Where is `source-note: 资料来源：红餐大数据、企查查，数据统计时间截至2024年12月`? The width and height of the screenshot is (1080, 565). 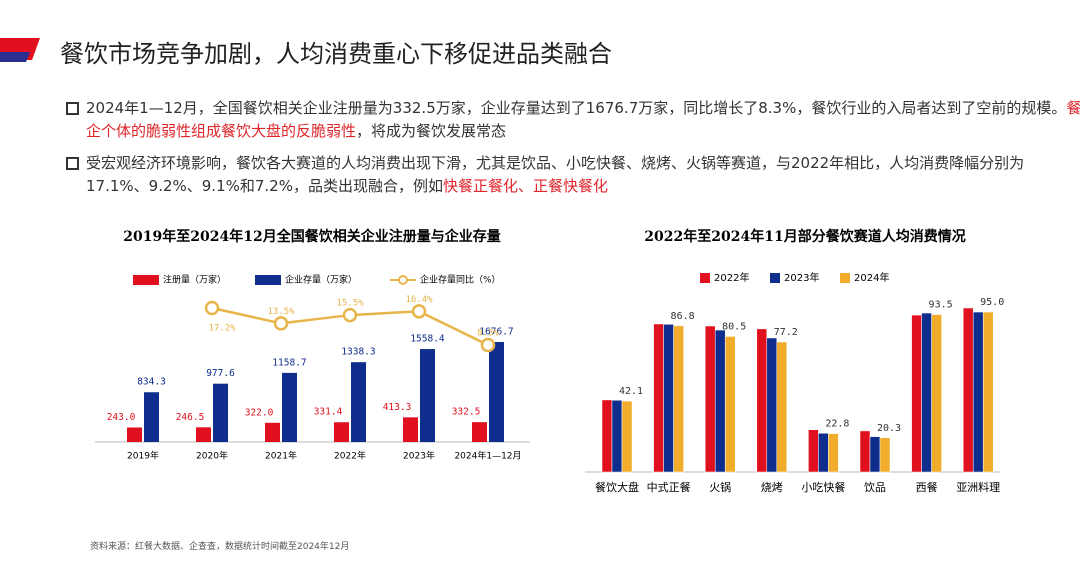 source-note: 资料来源：红餐大数据、企查查，数据统计时间截至2024年12月 is located at coordinates (220, 547).